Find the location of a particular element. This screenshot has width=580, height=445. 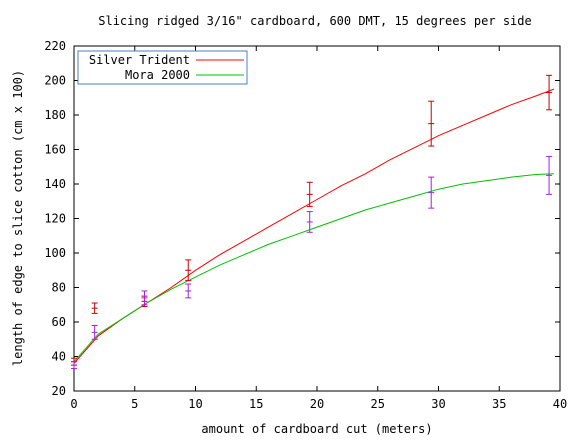

x-tick-label: 10 is located at coordinates (195, 404).